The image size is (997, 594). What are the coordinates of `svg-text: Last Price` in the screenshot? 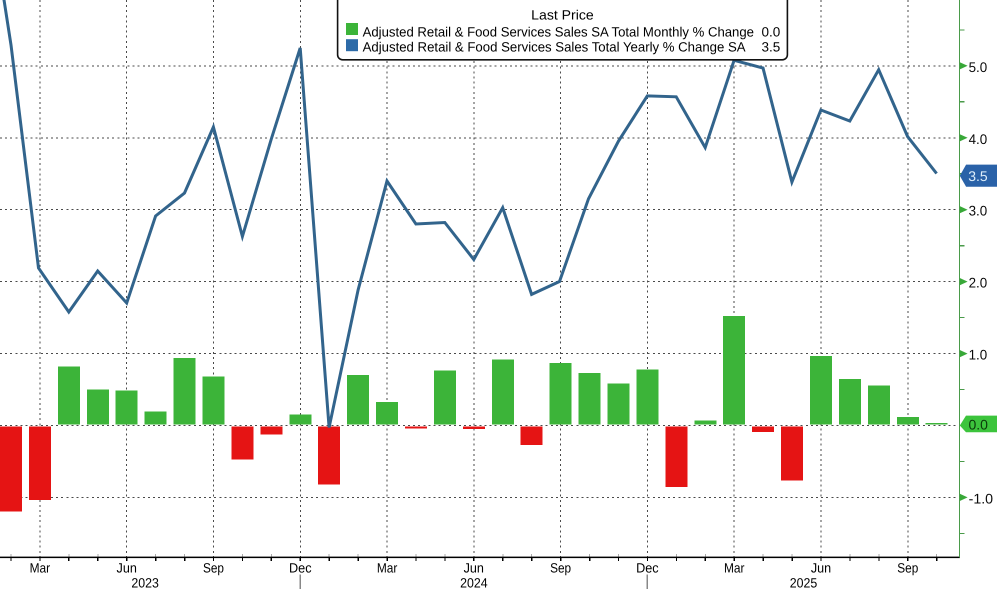 It's located at (562, 14).